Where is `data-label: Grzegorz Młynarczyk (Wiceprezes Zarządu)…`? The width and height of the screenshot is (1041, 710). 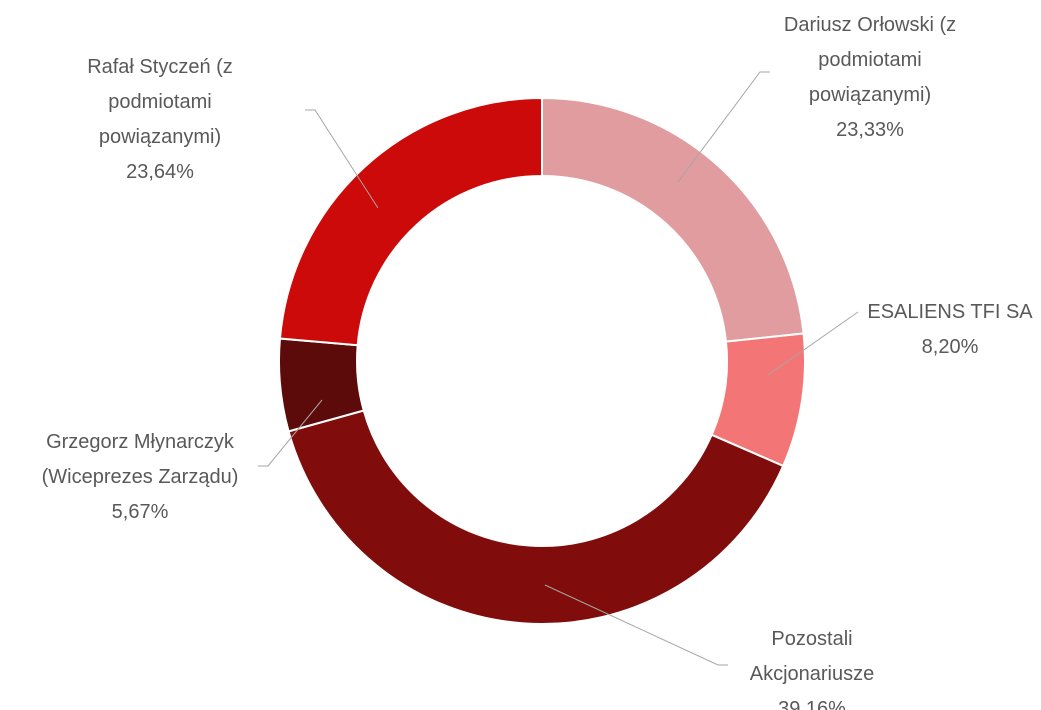
data-label: Grzegorz Młynarczyk (Wiceprezes Zarządu)… is located at coordinates (140, 477).